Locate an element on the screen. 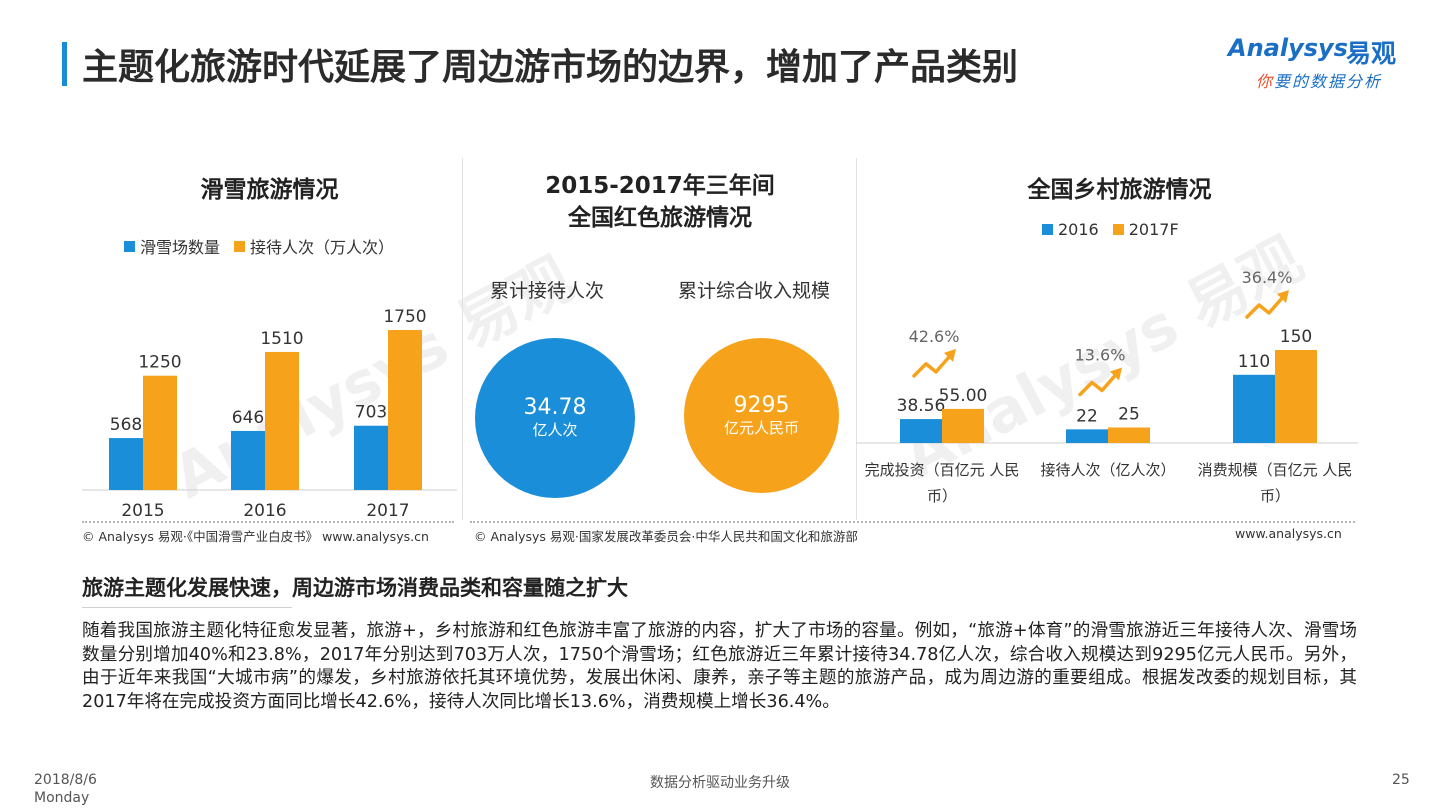 The height and width of the screenshot is (810, 1440). data-label: 703 is located at coordinates (371, 413).